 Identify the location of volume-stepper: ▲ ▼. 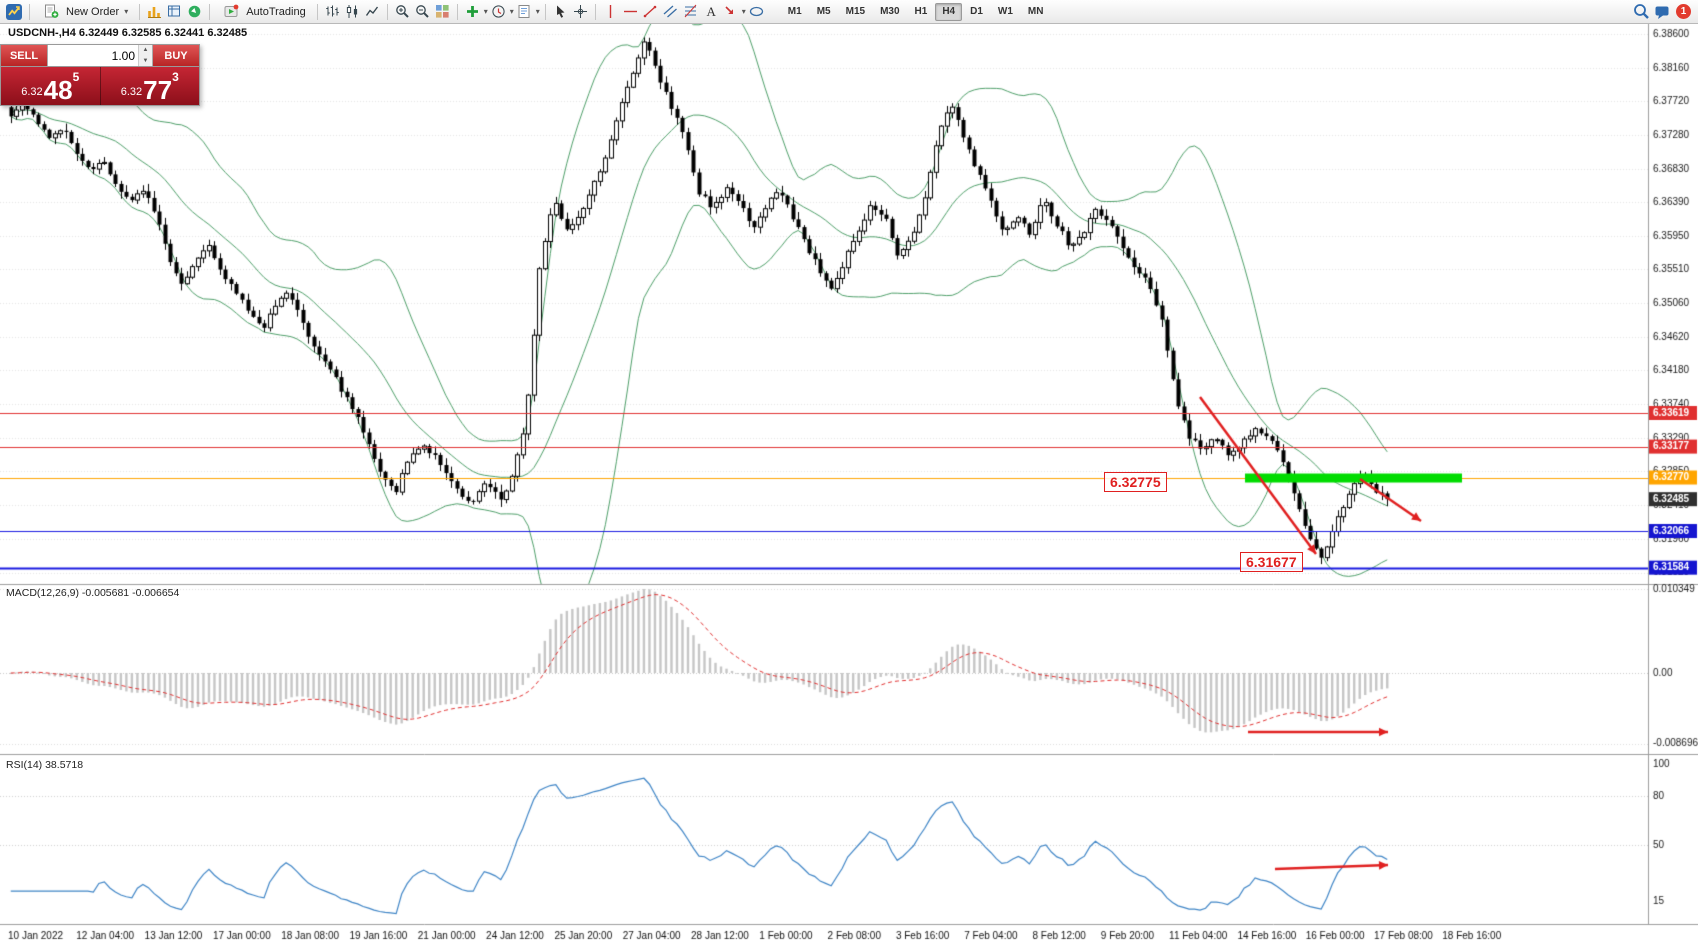
(145, 55).